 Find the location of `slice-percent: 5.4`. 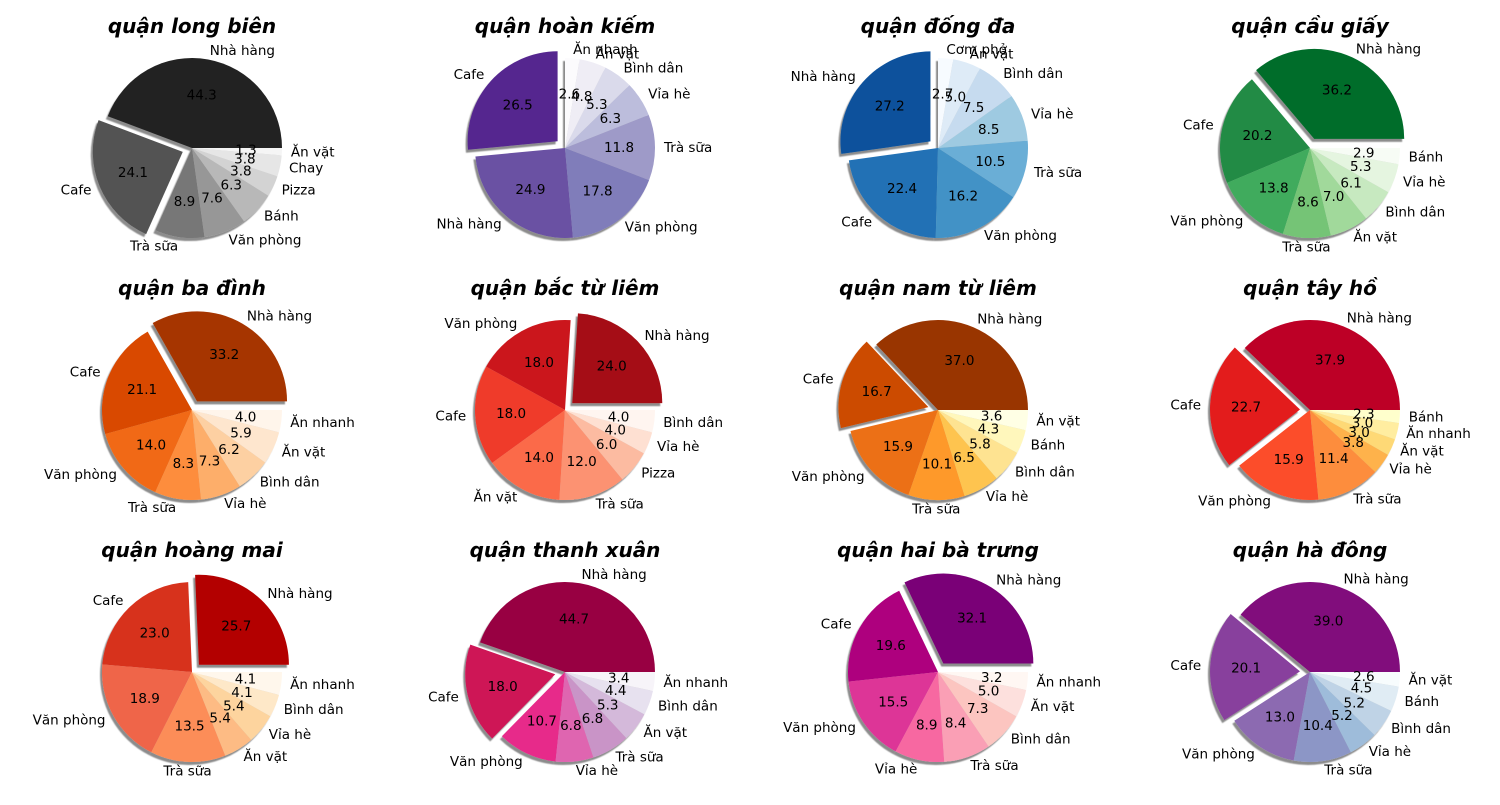

slice-percent: 5.4 is located at coordinates (219, 719).